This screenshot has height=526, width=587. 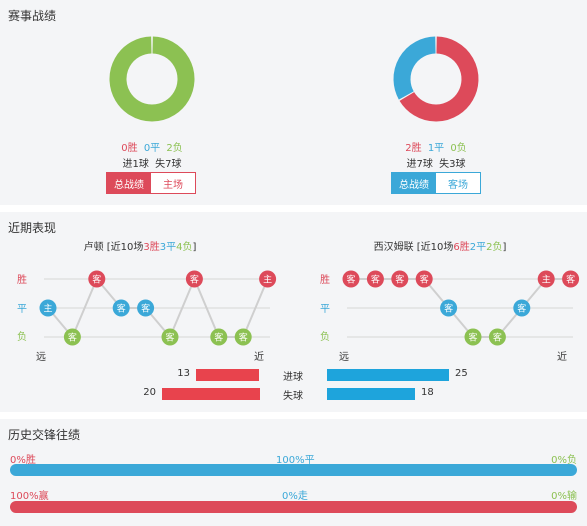 What do you see at coordinates (439, 79) in the screenshot?
I see `ring-segment-win` at bounding box center [439, 79].